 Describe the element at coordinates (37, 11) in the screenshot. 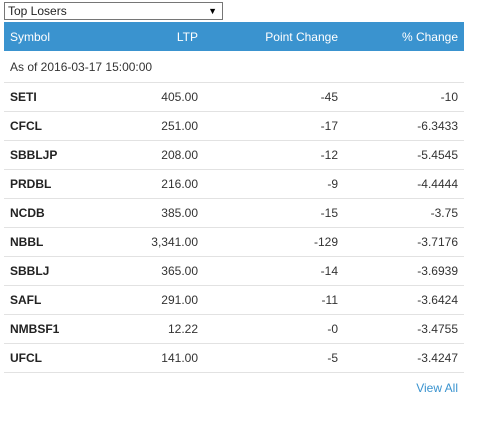

I see `market-filter-selected-value: Top Losers` at that location.